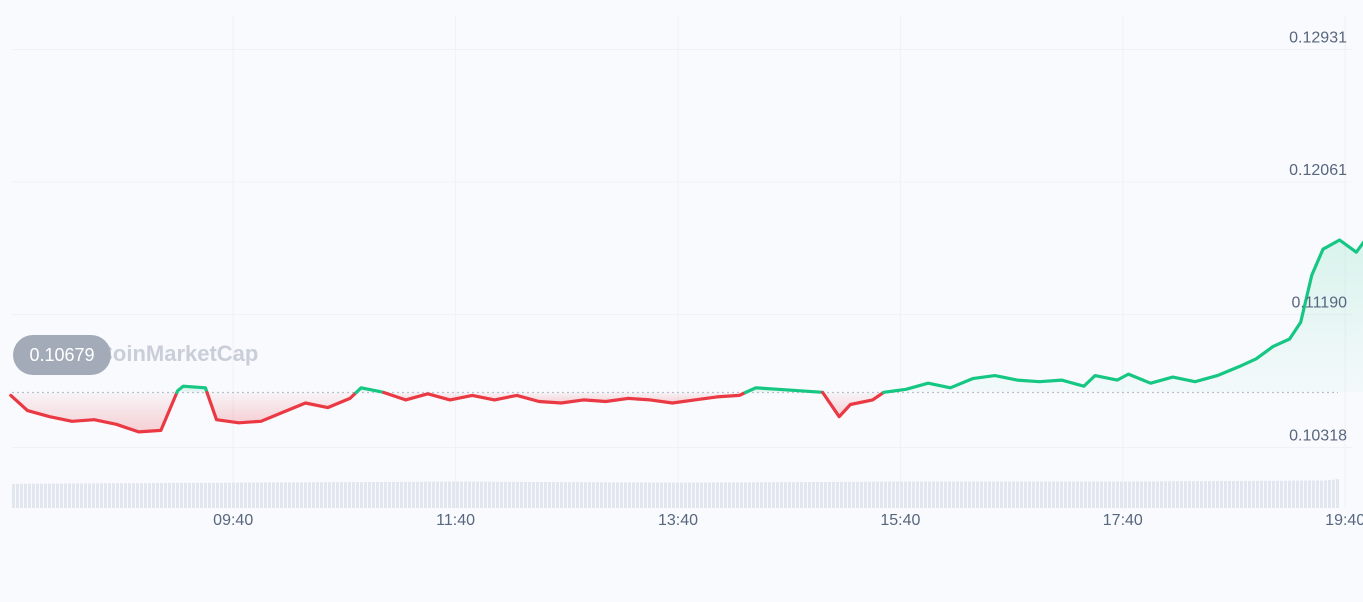  I want to click on y-tick-label-2: 0.11190, so click(1320, 303).